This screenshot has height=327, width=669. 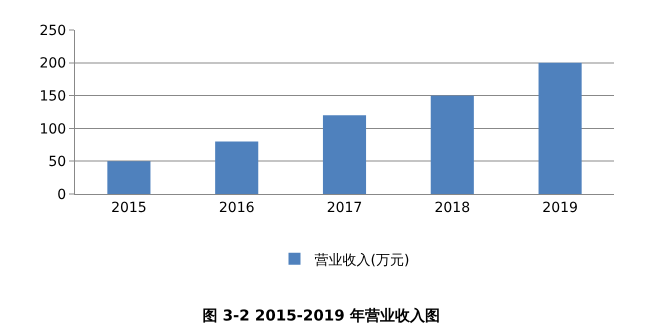 I want to click on x-tick-label: 2015, so click(x=129, y=208).